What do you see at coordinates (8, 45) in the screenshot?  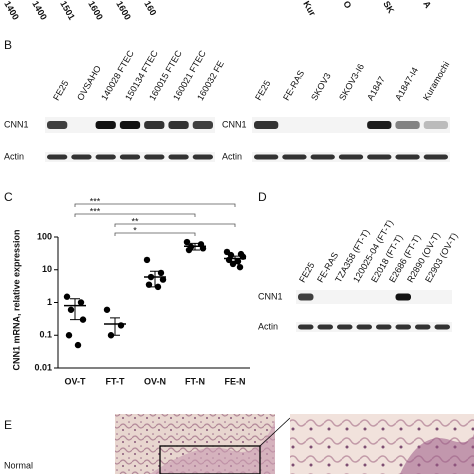 I see `panel-label: B` at bounding box center [8, 45].